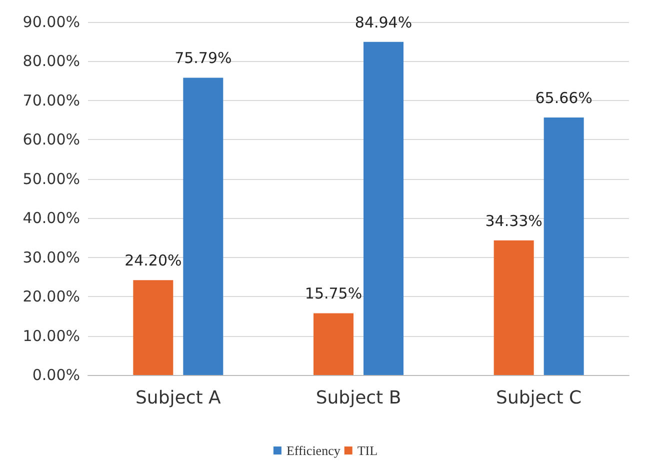  Describe the element at coordinates (51, 139) in the screenshot. I see `y-tick-label: 60.00%` at that location.